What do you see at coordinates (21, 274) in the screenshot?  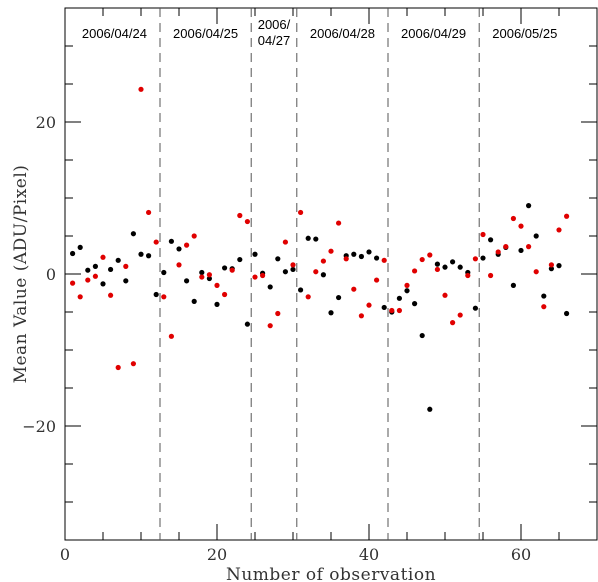 I see `y-axis-label: Mean Value (ADU/Pixel)` at bounding box center [21, 274].